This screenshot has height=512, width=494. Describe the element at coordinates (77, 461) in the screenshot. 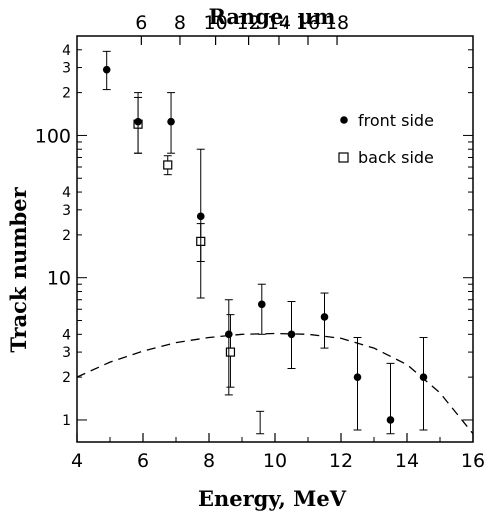

I see `x-tick-label: 4` at that location.